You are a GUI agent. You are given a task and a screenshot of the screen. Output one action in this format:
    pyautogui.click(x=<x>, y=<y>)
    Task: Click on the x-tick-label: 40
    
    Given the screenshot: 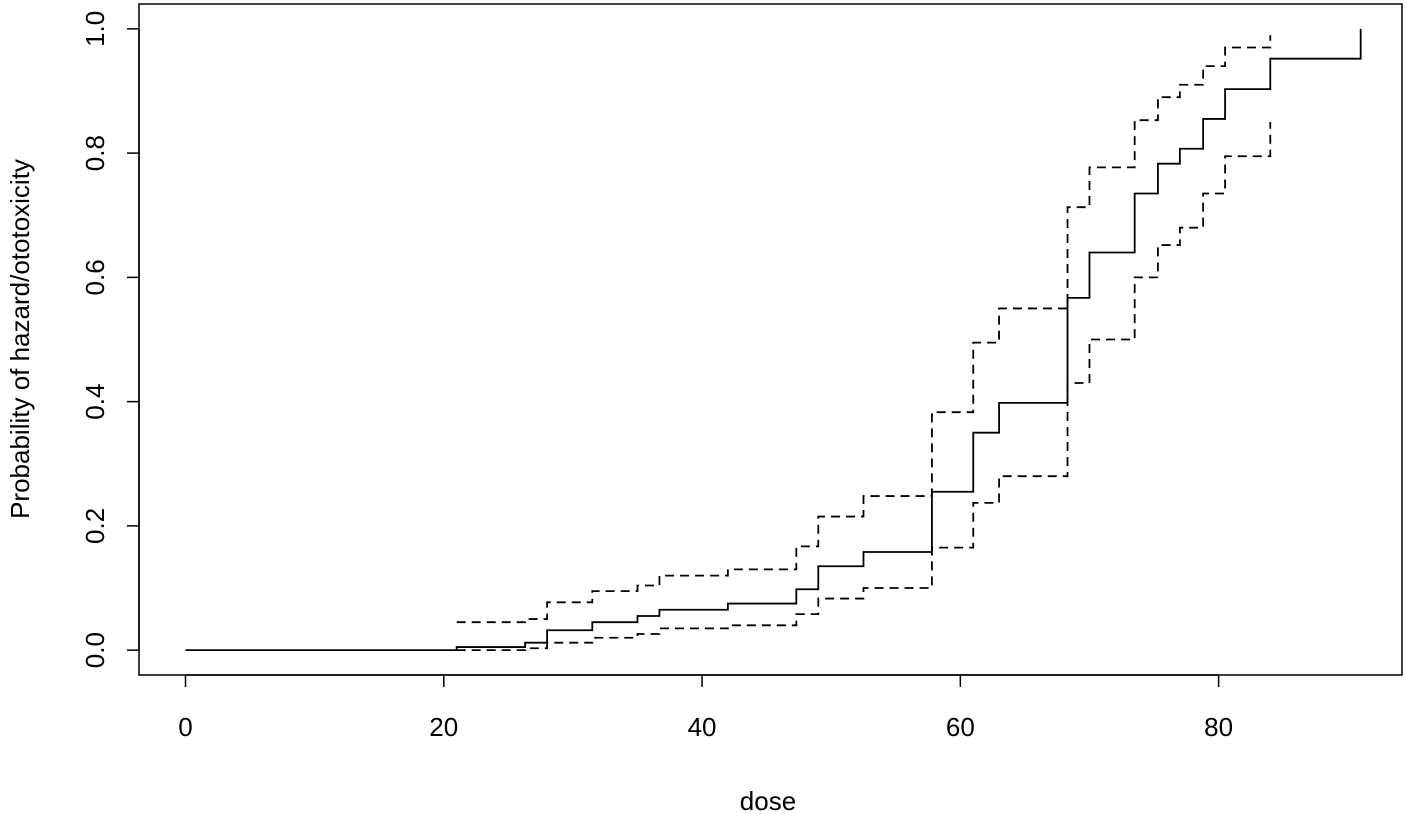 What is the action you would take?
    pyautogui.click(x=702, y=727)
    